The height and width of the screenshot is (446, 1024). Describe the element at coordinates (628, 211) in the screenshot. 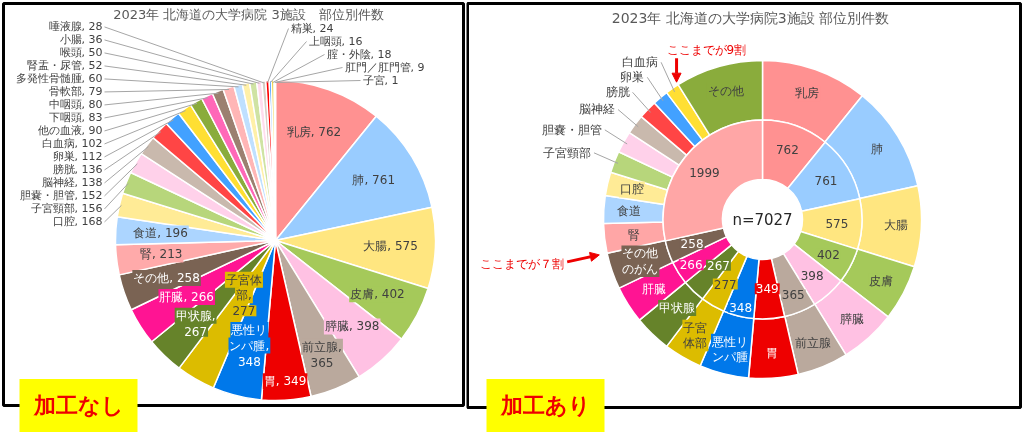

I see `slice-label: 食道` at that location.